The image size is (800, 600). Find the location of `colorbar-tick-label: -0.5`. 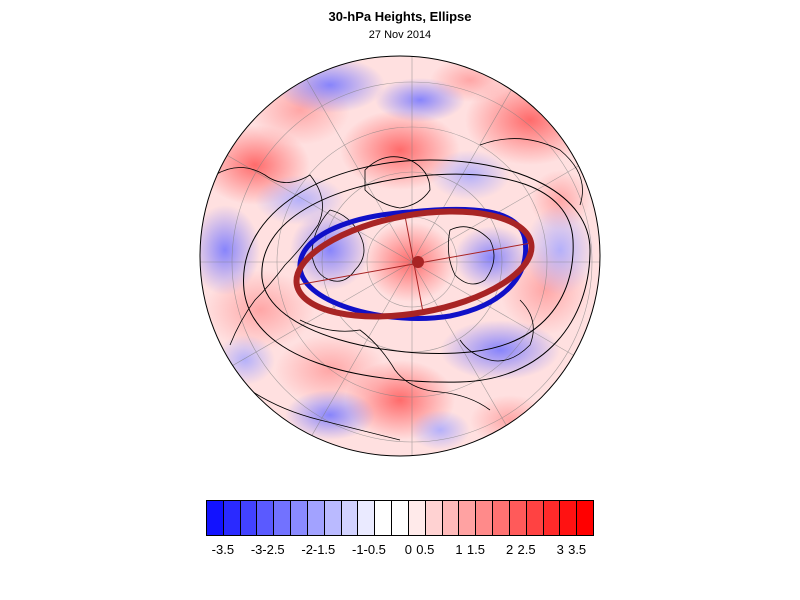

colorbar-tick-label: -0.5 is located at coordinates (374, 549).